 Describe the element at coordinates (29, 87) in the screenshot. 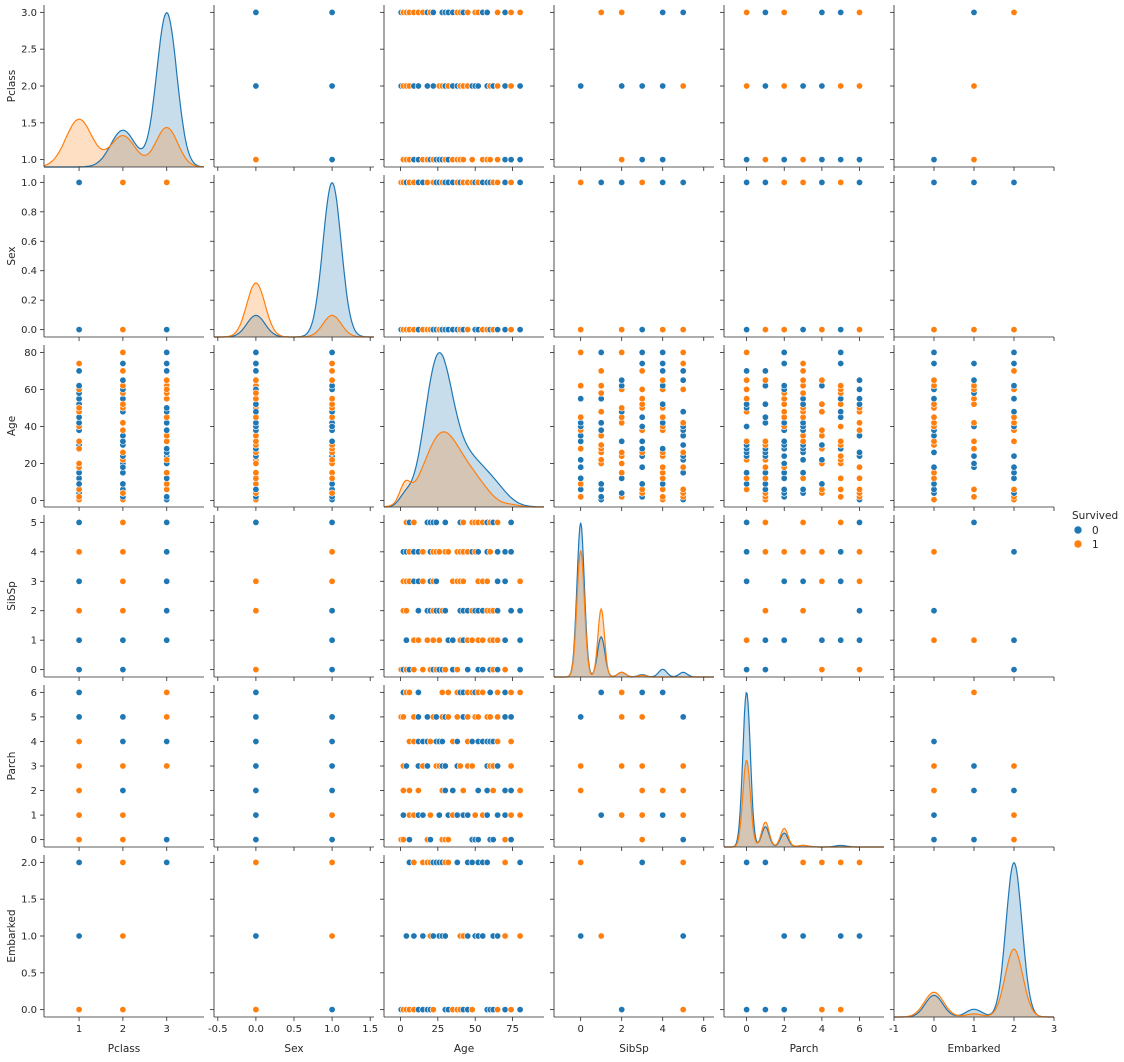

I see `y-tick-label: 2.0` at that location.